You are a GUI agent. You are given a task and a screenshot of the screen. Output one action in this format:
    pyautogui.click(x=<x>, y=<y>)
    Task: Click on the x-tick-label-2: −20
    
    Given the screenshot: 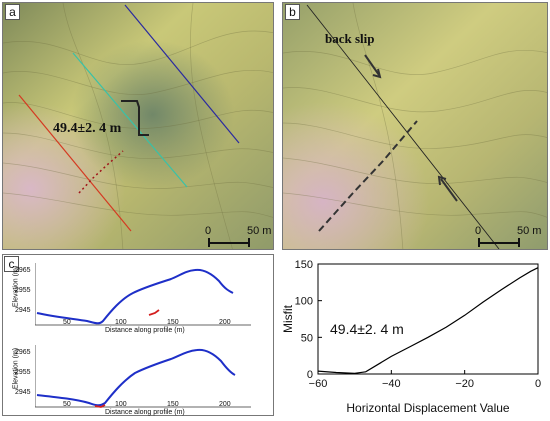 What is the action you would take?
    pyautogui.click(x=464, y=384)
    